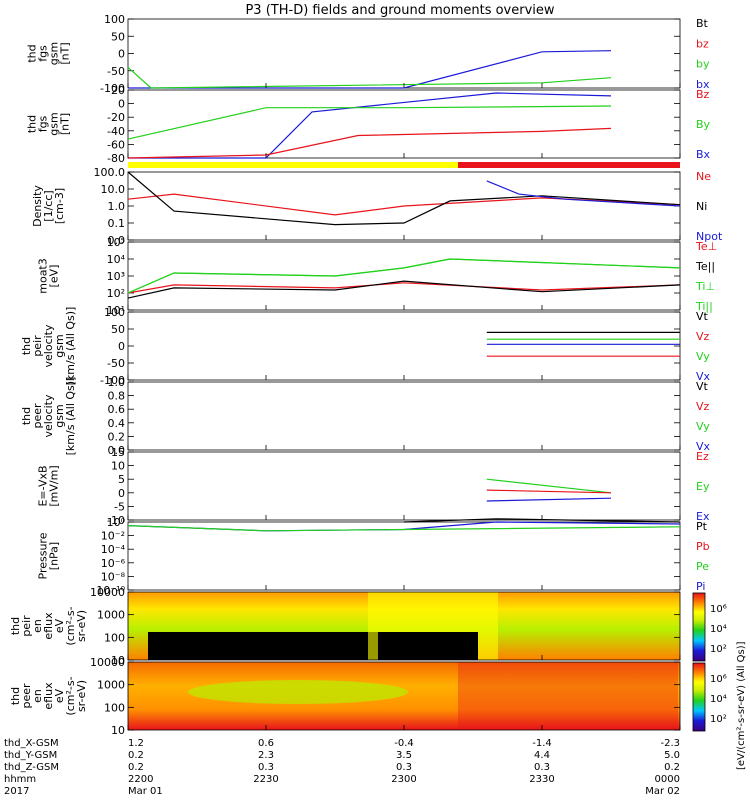 The height and width of the screenshot is (800, 750). Describe the element at coordinates (116, 71) in the screenshot. I see `ytick-label: -50` at that location.